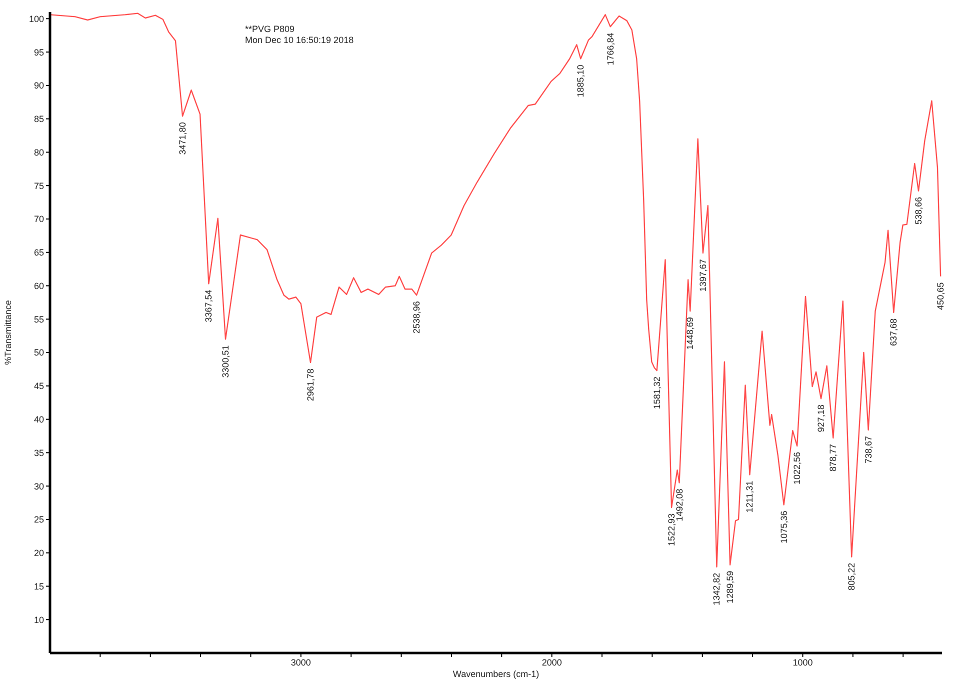  What do you see at coordinates (36, 19) in the screenshot?
I see `y-tick-label: 100` at bounding box center [36, 19].